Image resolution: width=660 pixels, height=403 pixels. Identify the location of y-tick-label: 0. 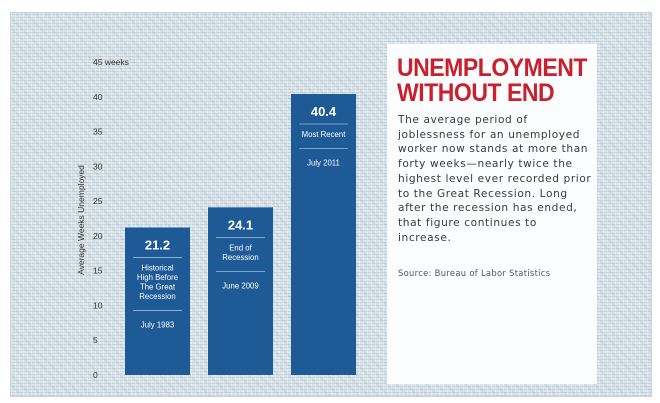
(95, 375).